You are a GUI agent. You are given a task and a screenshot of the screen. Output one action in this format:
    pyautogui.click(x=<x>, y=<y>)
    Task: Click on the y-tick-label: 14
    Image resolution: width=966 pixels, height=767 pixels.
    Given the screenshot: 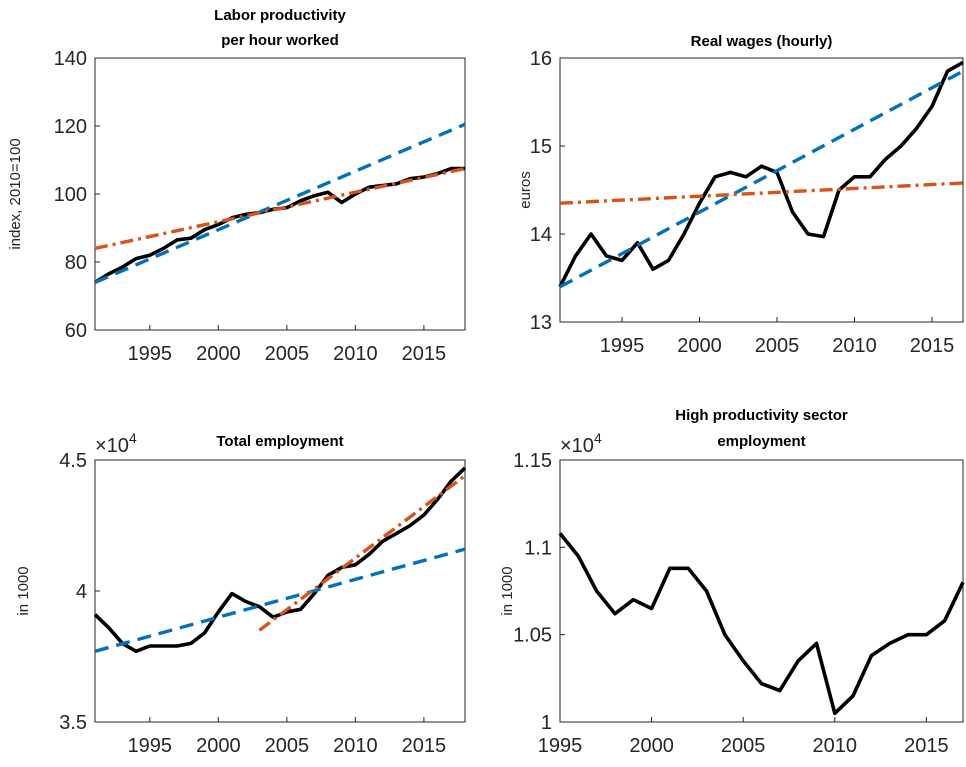 What is the action you would take?
    pyautogui.click(x=541, y=235)
    